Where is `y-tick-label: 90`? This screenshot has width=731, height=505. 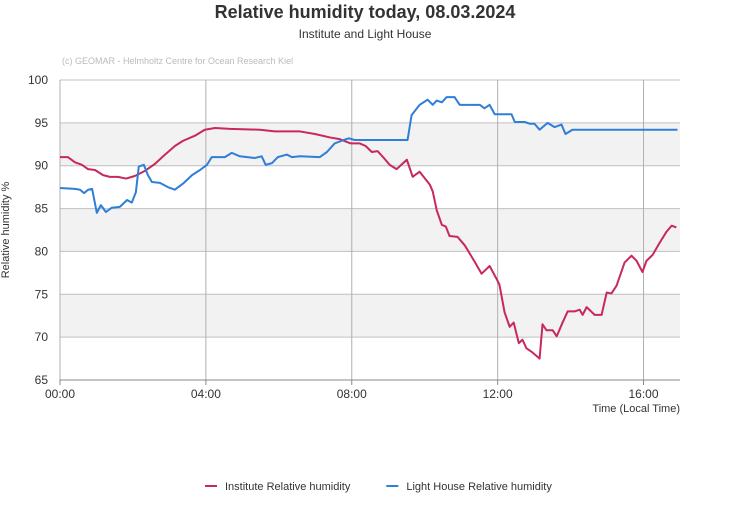 y-tick-label: 90 is located at coordinates (42, 166).